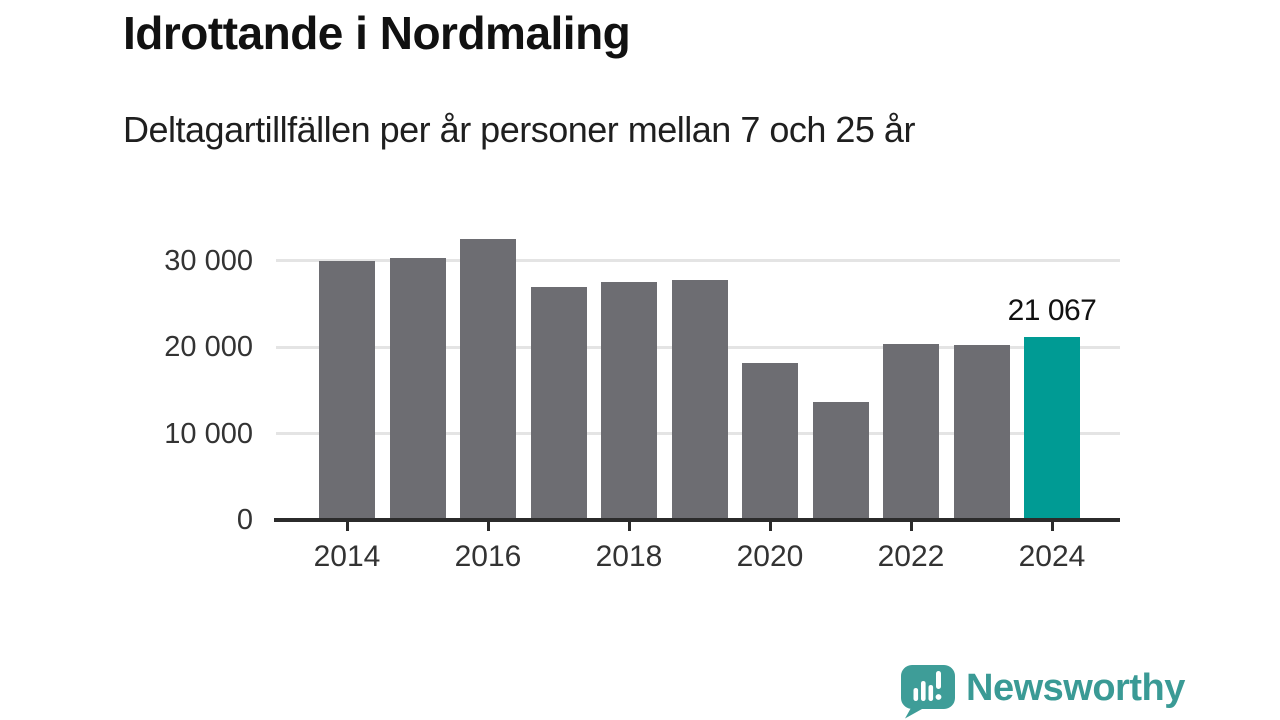 This screenshot has height=720, width=1280. What do you see at coordinates (629, 556) in the screenshot?
I see `x-axis-label-2018: 2018` at bounding box center [629, 556].